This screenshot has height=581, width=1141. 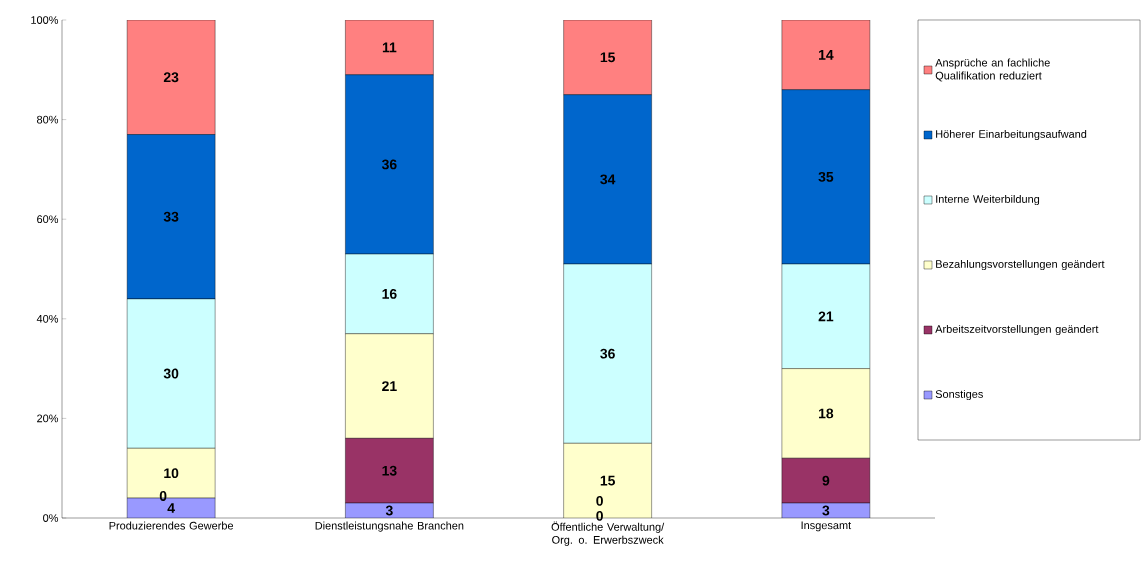 What do you see at coordinates (826, 526) in the screenshot?
I see `x-tick-label: Insgesamt` at bounding box center [826, 526].